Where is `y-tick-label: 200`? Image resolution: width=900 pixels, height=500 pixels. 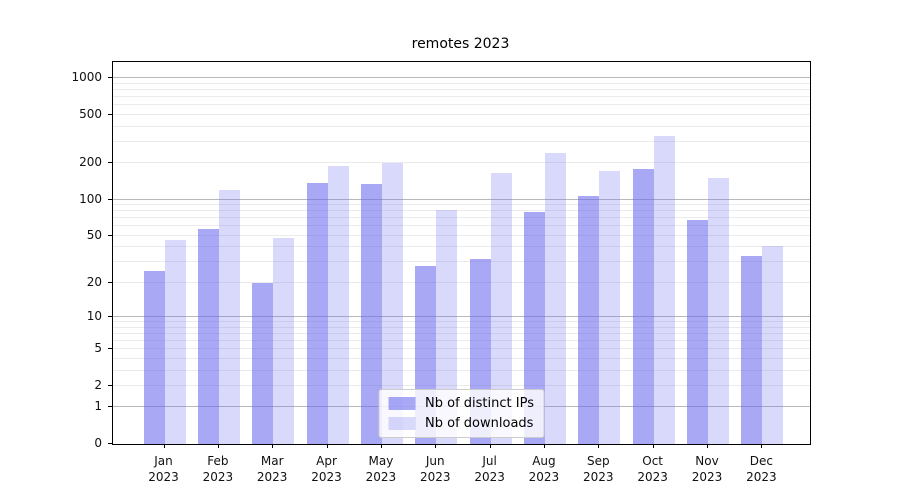
y-tick-label: 200 is located at coordinates (90, 162).